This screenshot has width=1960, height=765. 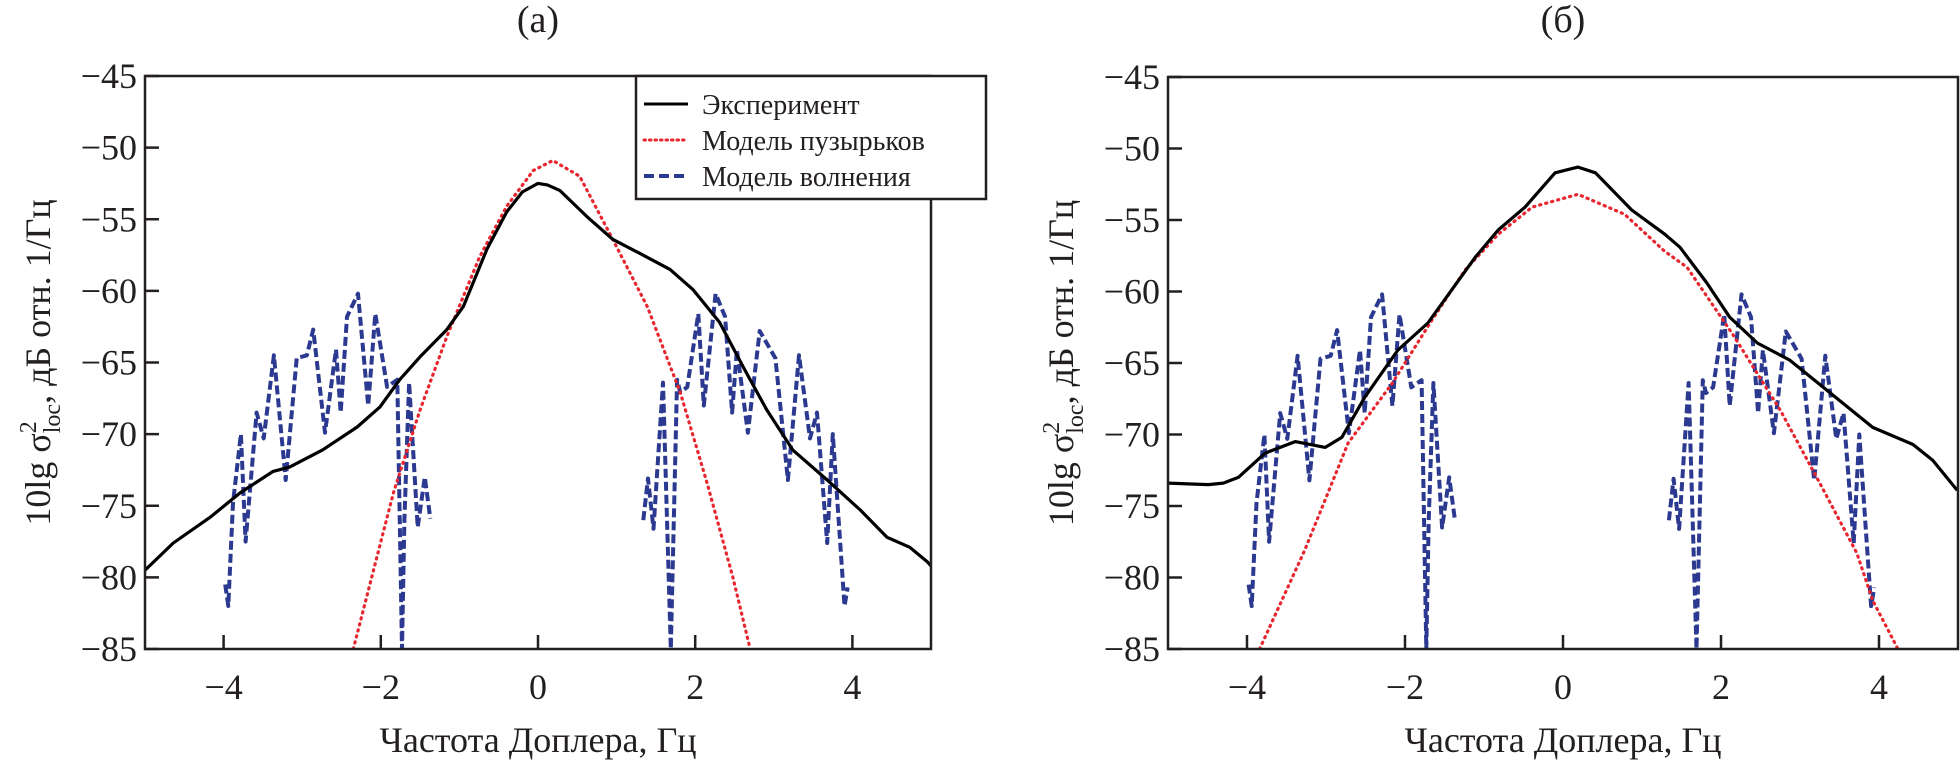 I want to click on legend-label-bubbles: Модель пузырьков, so click(x=813, y=141).